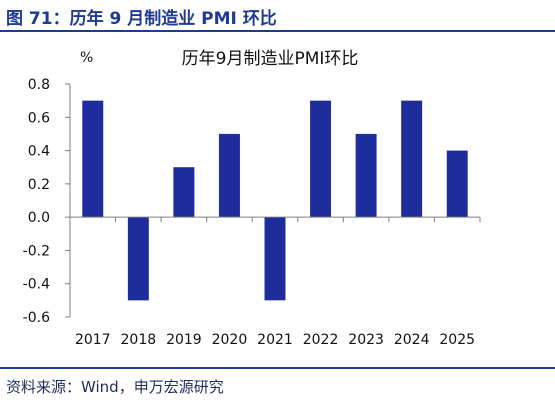  Describe the element at coordinates (229, 175) in the screenshot. I see `bar-2020` at that location.